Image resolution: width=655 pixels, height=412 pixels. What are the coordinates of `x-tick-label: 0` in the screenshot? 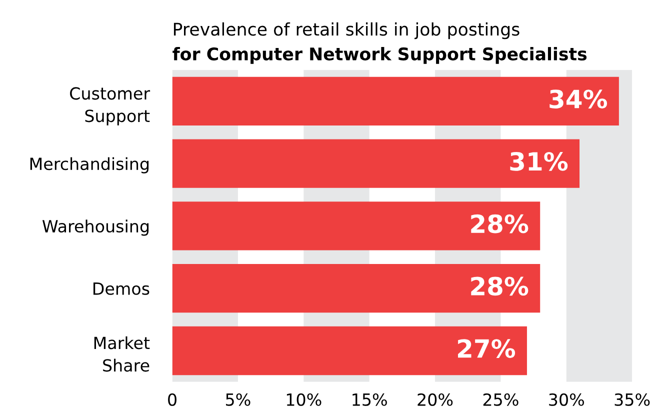 It's located at (172, 399).